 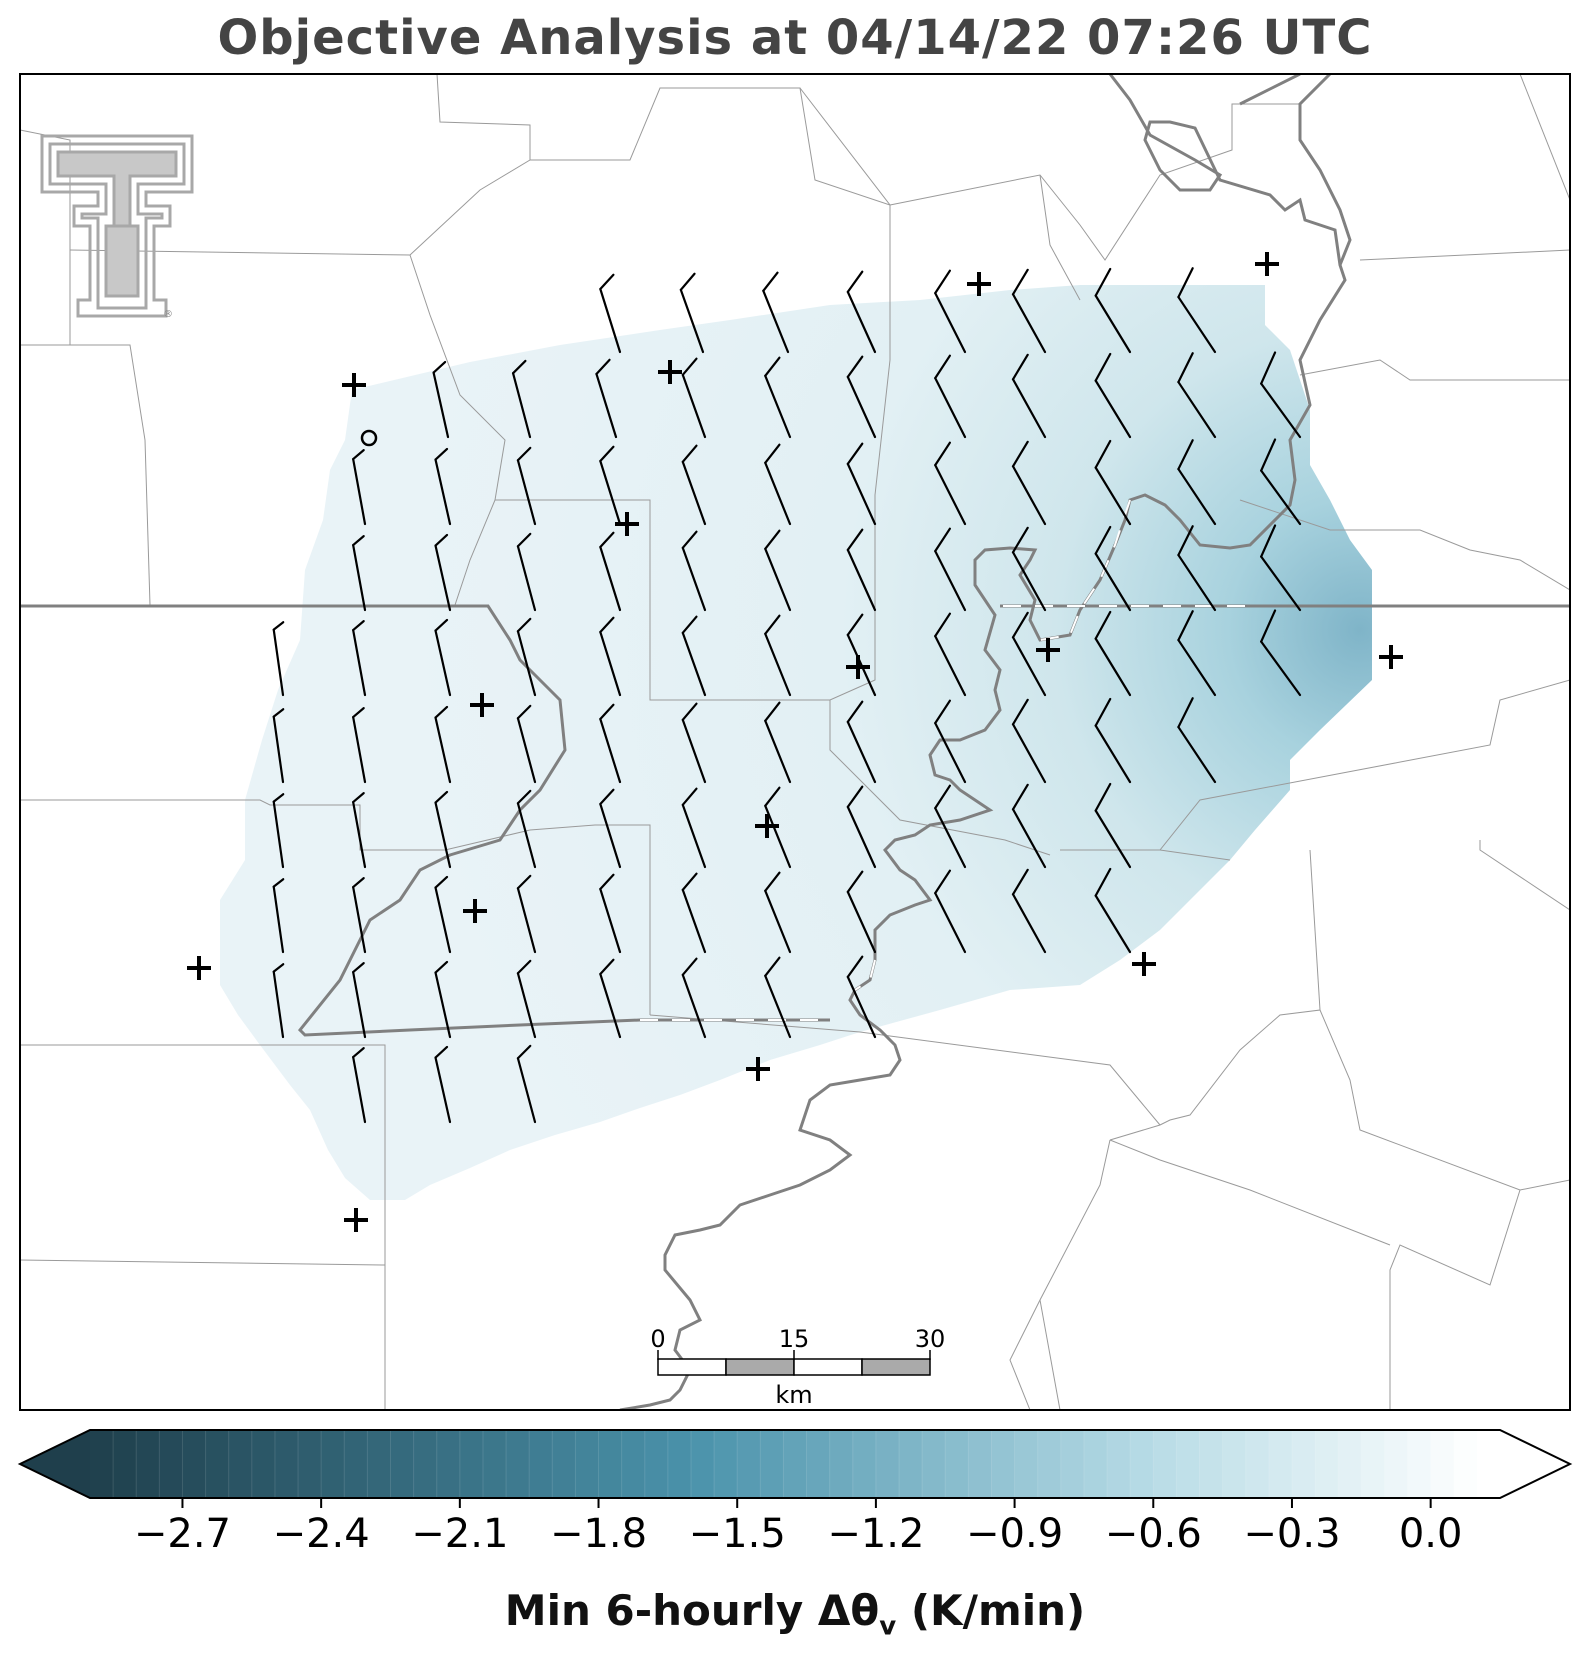 I want to click on colorbar-tick-label: −0.9, so click(x=1014, y=1534).